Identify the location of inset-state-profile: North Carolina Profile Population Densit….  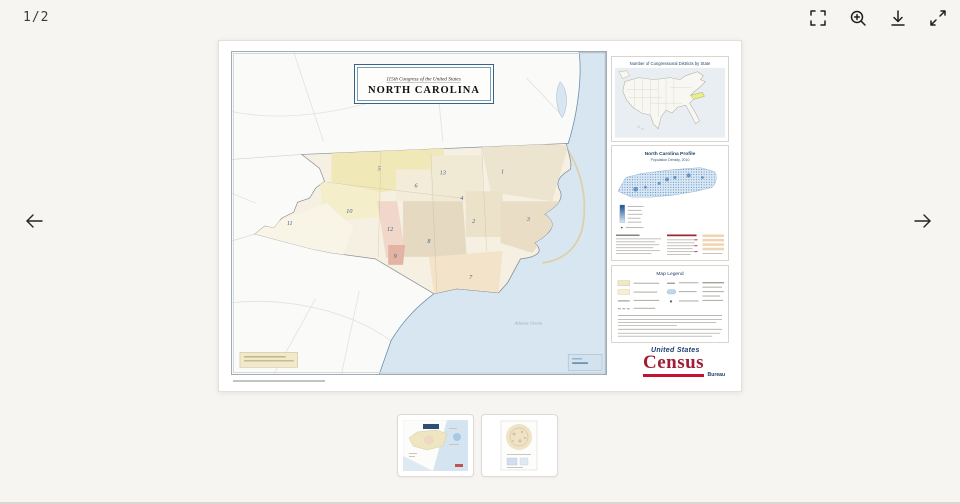
(670, 203).